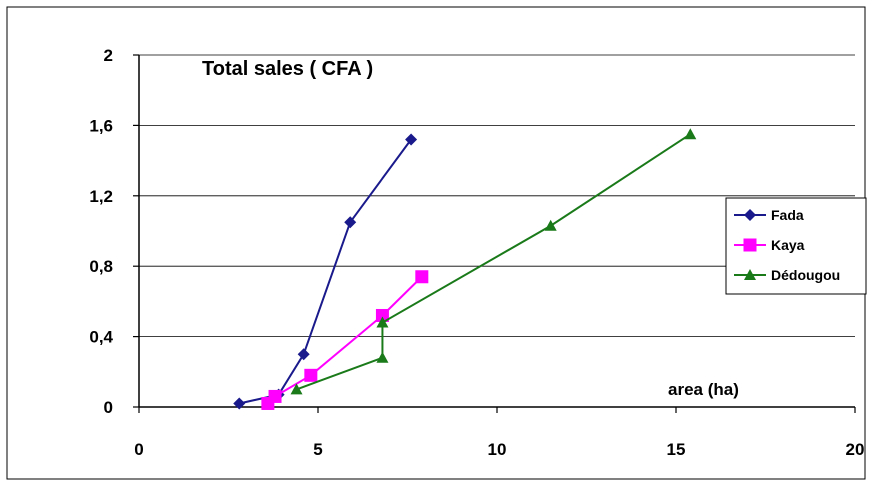  Describe the element at coordinates (855, 449) in the screenshot. I see `x-tick-label: 20` at that location.